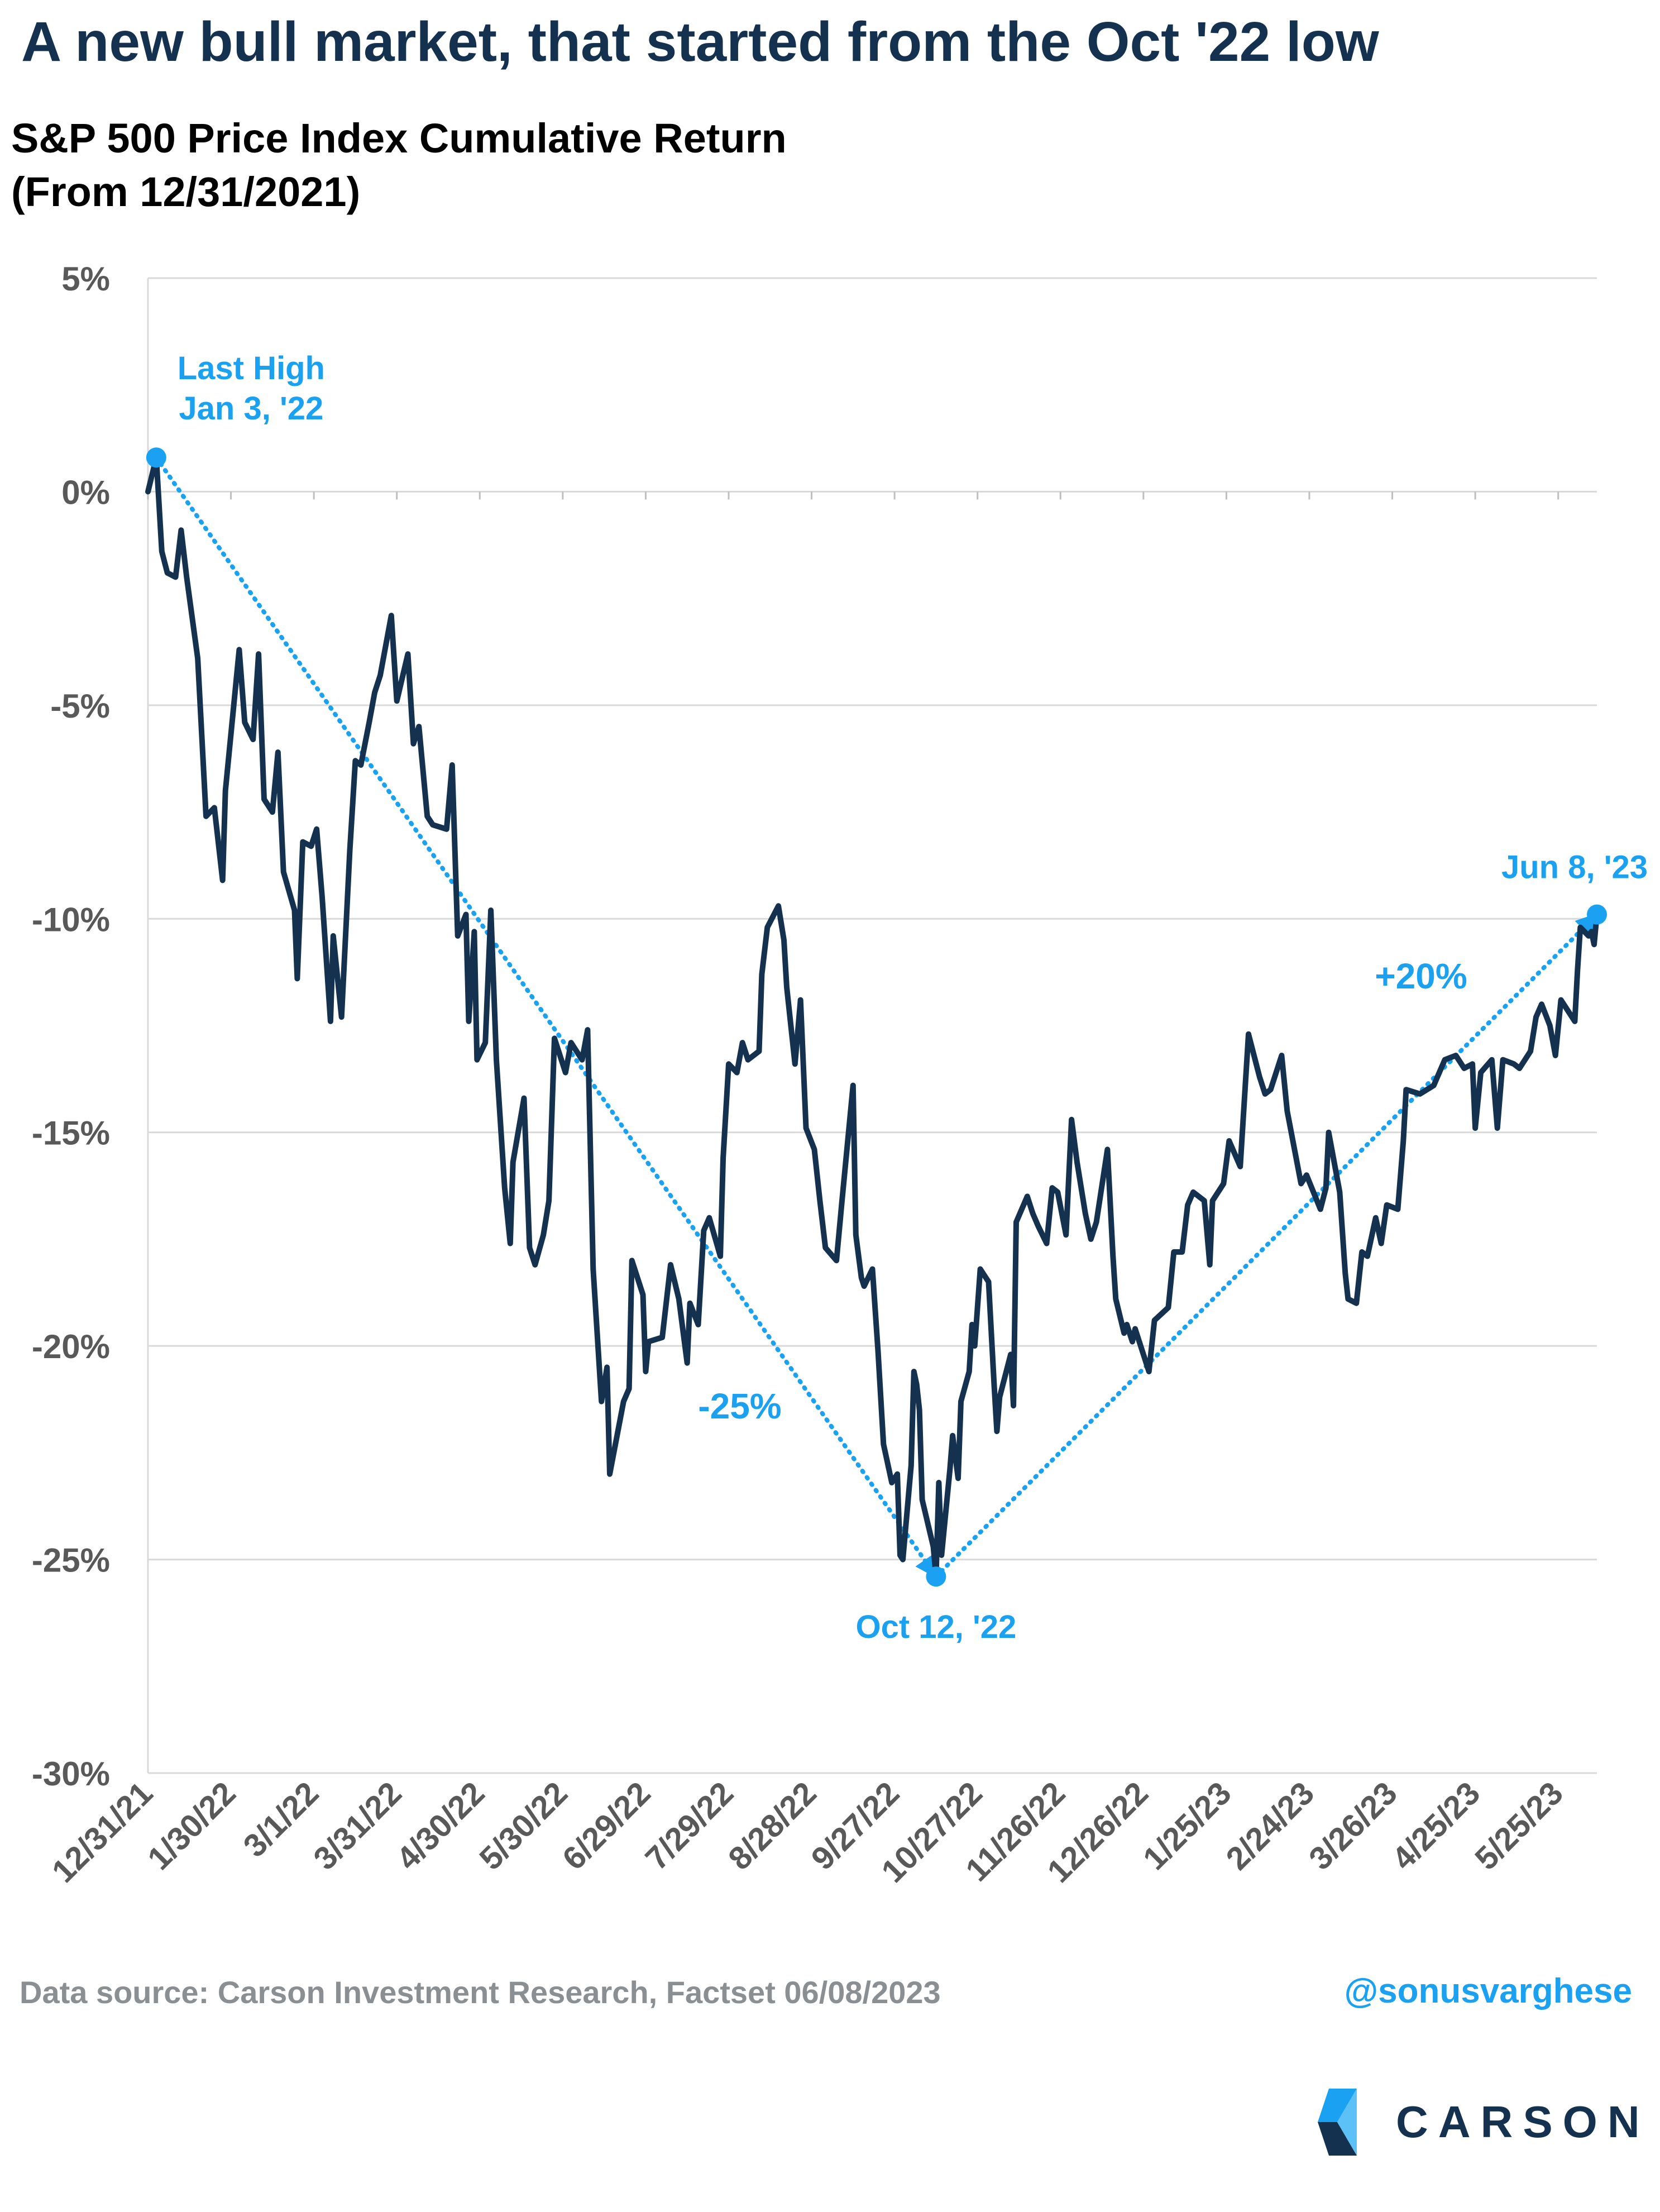  What do you see at coordinates (1187, 1826) in the screenshot?
I see `x-tick-label: 1/25/23` at bounding box center [1187, 1826].